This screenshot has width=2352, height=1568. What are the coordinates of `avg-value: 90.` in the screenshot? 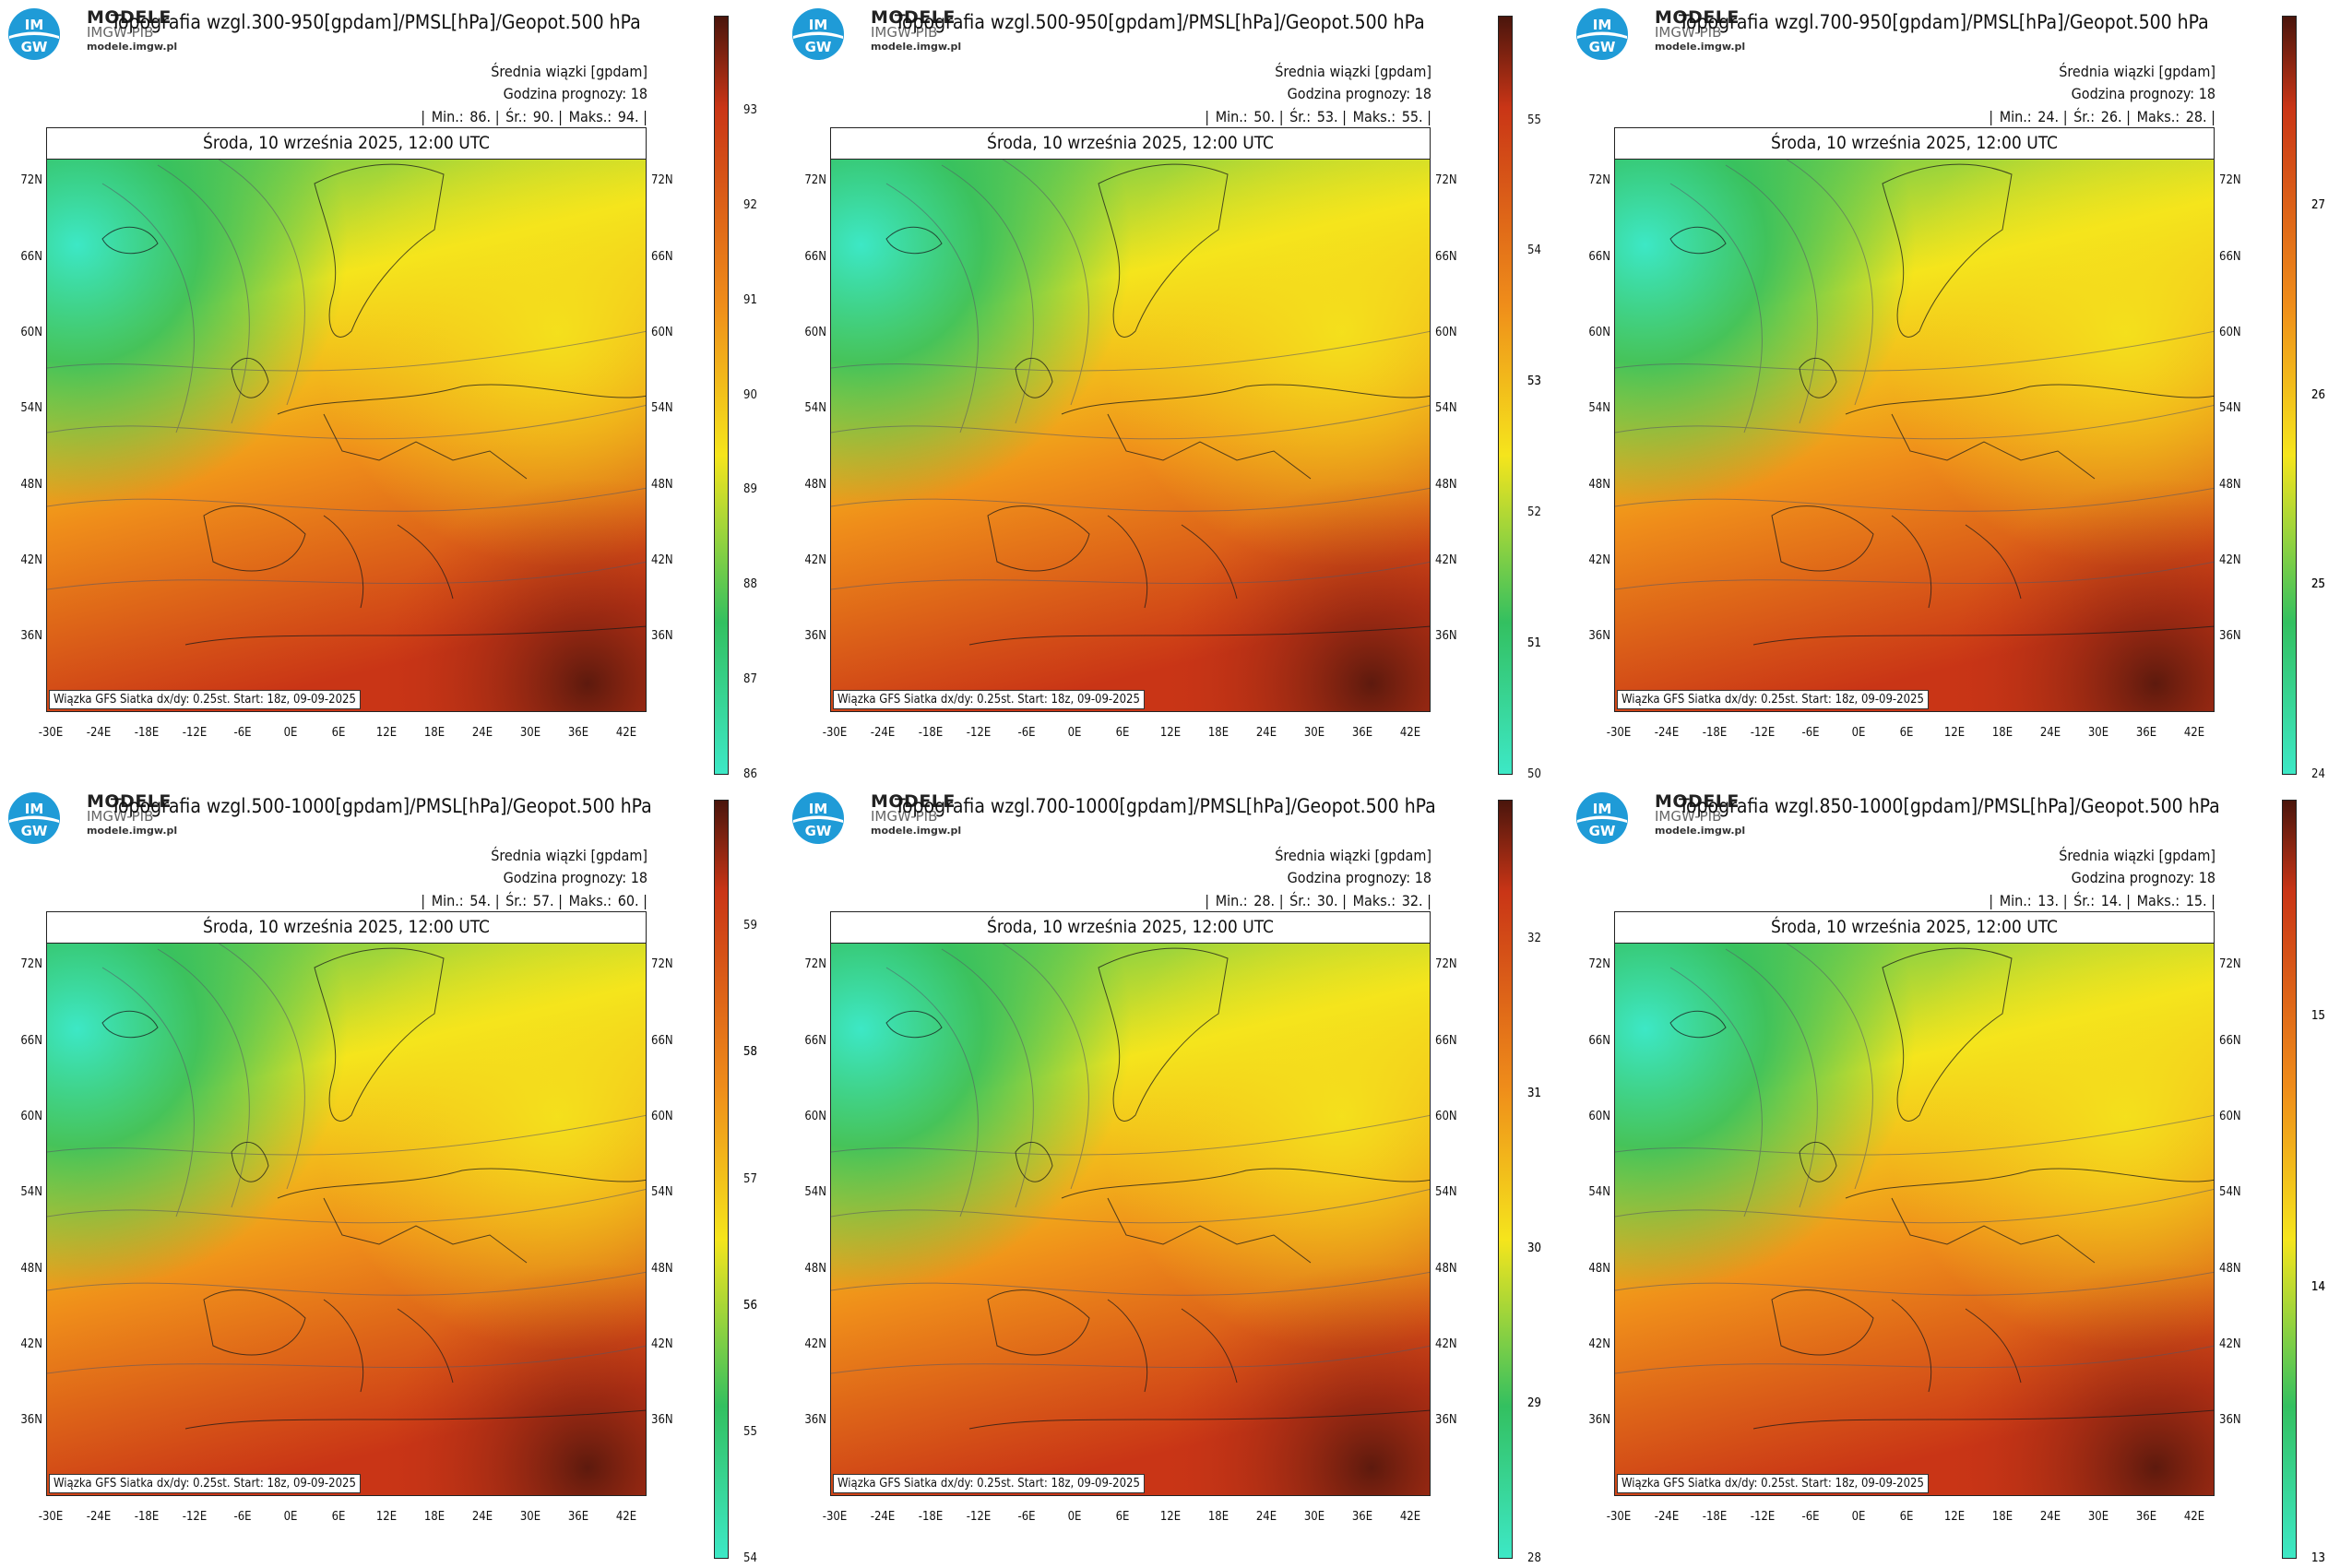 It's located at (543, 116).